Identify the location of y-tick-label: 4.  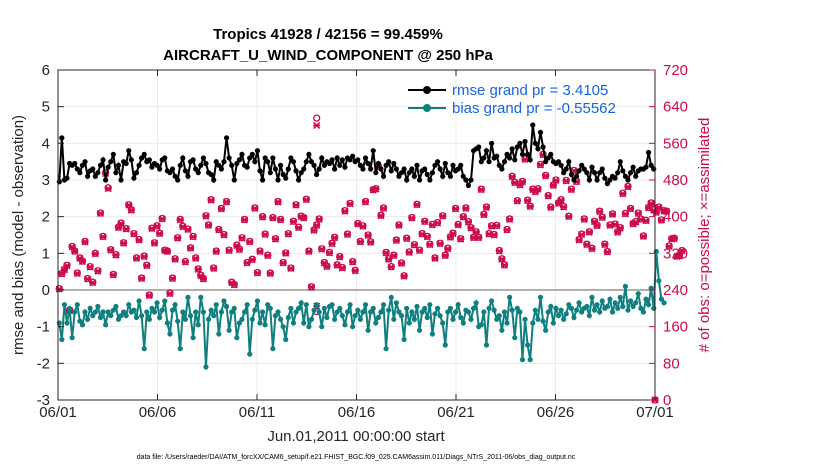
(46, 143).